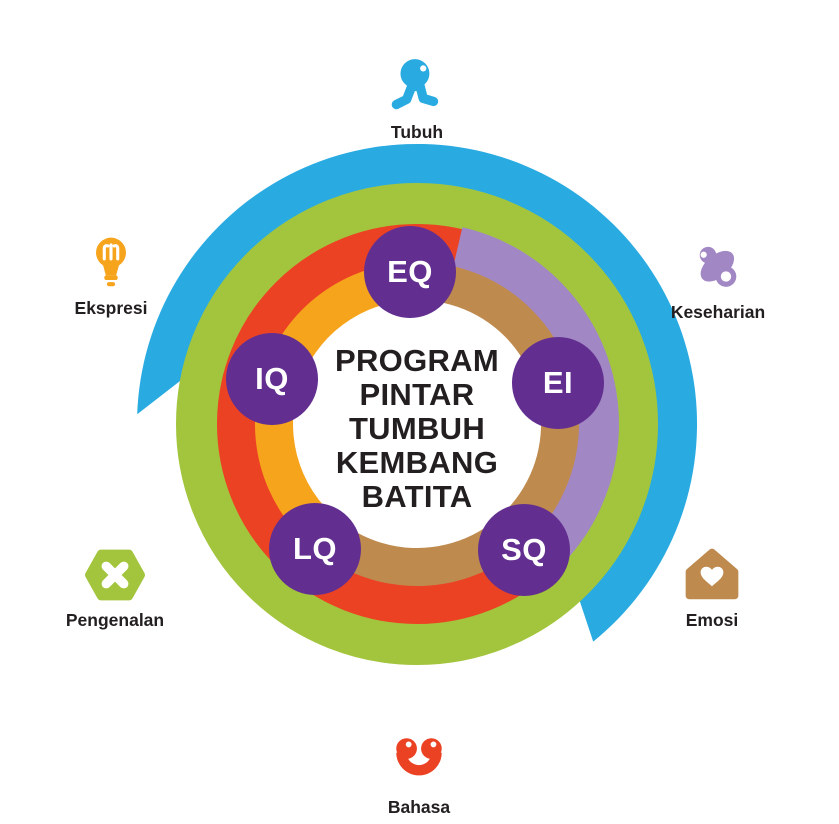  Describe the element at coordinates (417, 496) in the screenshot. I see `title-line: BATITA` at that location.